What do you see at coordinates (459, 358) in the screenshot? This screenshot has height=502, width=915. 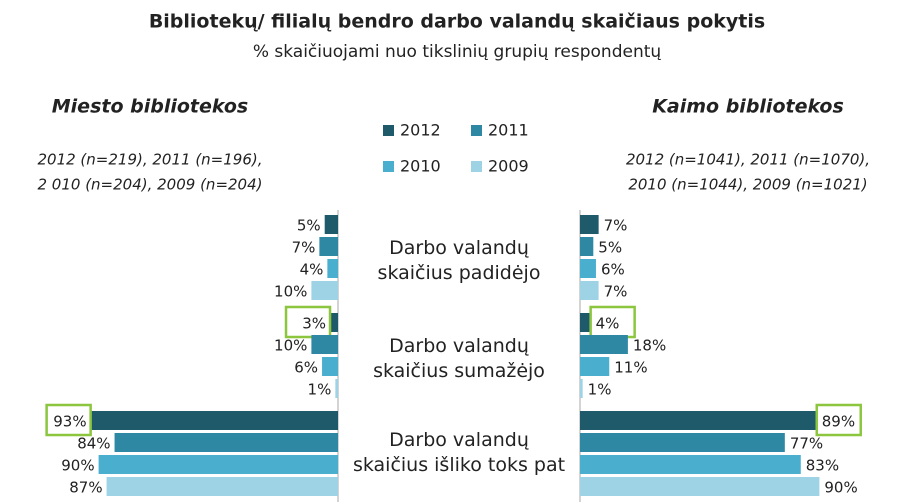 I see `category-label: Darbo valandų skaičius sumažėjo` at bounding box center [459, 358].